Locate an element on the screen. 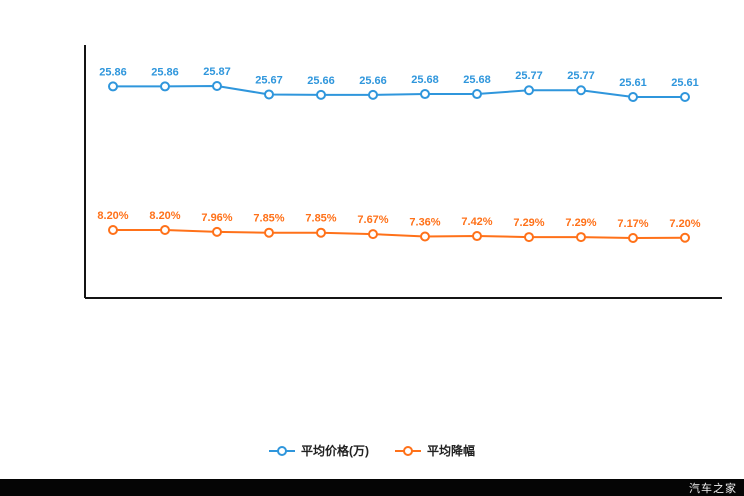 This screenshot has width=744, height=496. legend-label: 平均降幅 is located at coordinates (450, 451).